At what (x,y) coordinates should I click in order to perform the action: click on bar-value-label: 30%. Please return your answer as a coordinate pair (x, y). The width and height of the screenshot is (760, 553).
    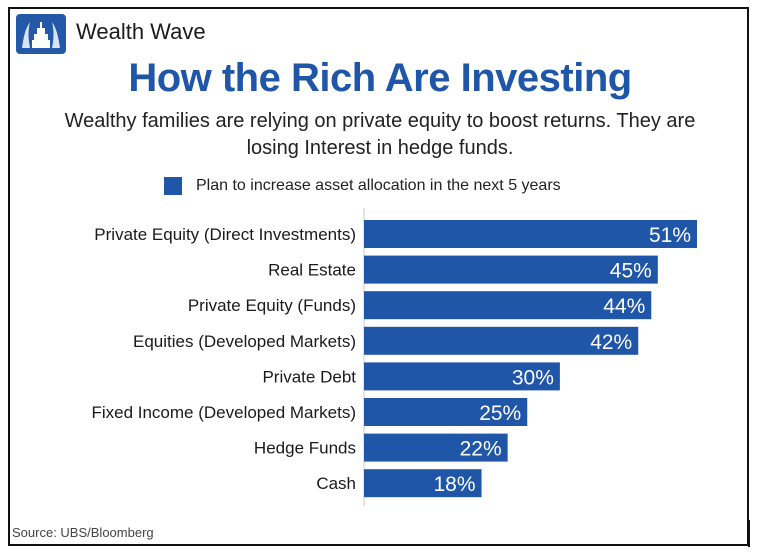
    Looking at the image, I should click on (533, 377).